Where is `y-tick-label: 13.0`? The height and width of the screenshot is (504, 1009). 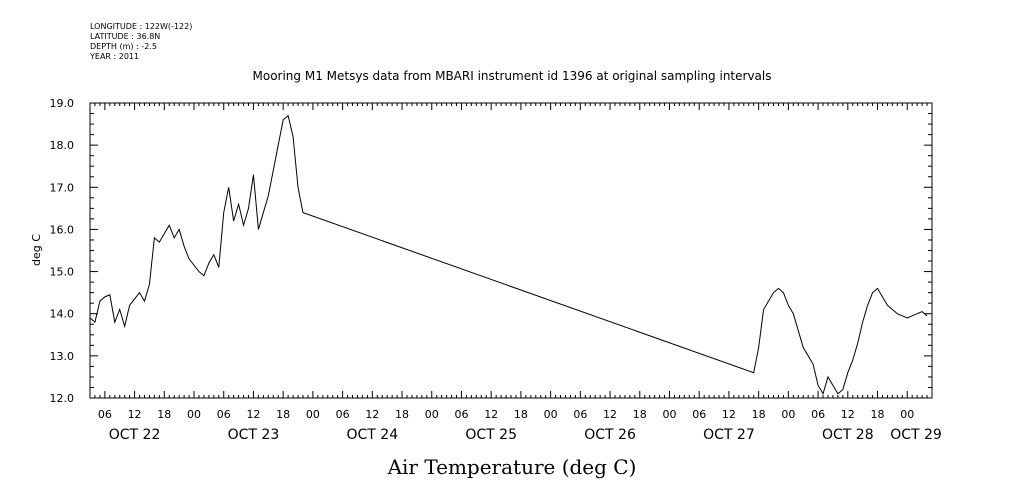 y-tick-label: 13.0 is located at coordinates (62, 356).